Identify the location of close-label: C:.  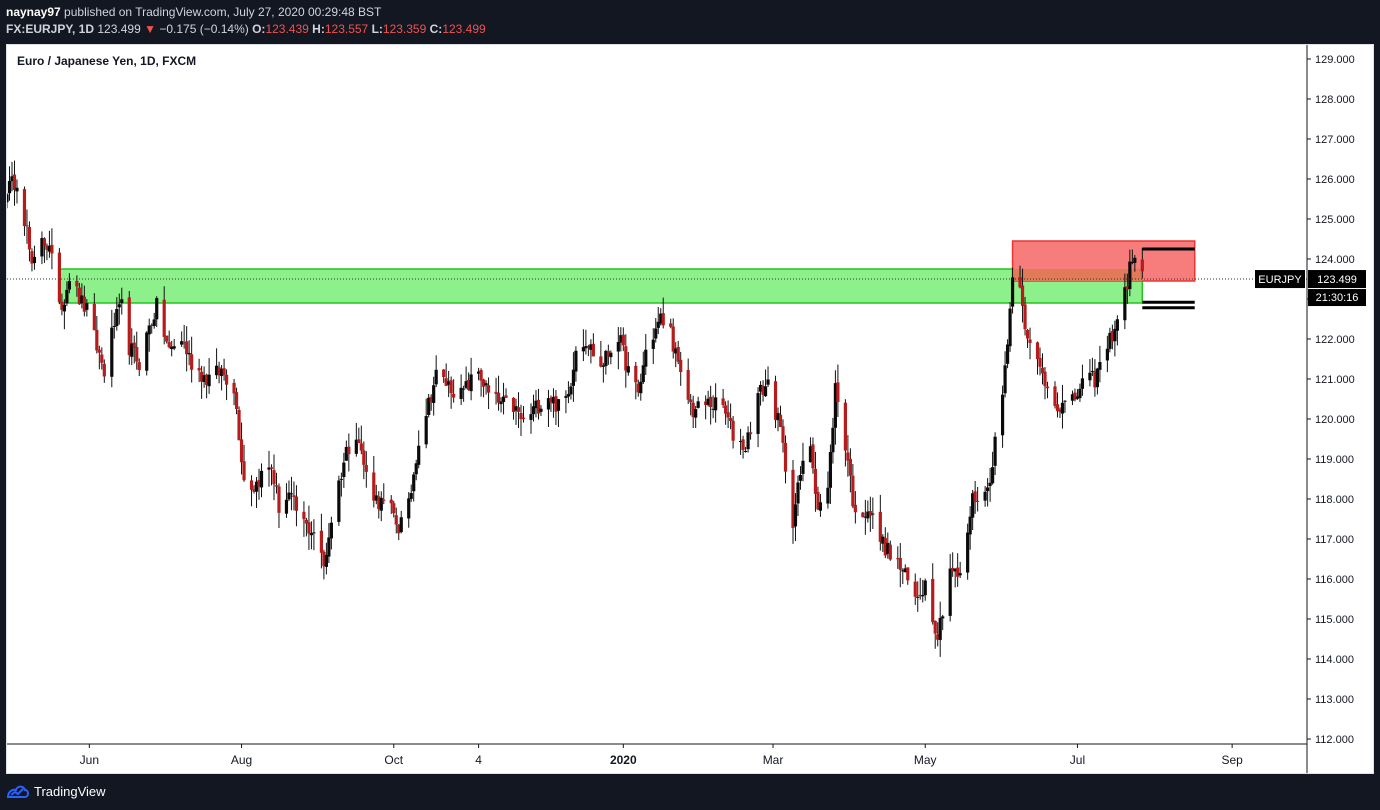
(436, 29).